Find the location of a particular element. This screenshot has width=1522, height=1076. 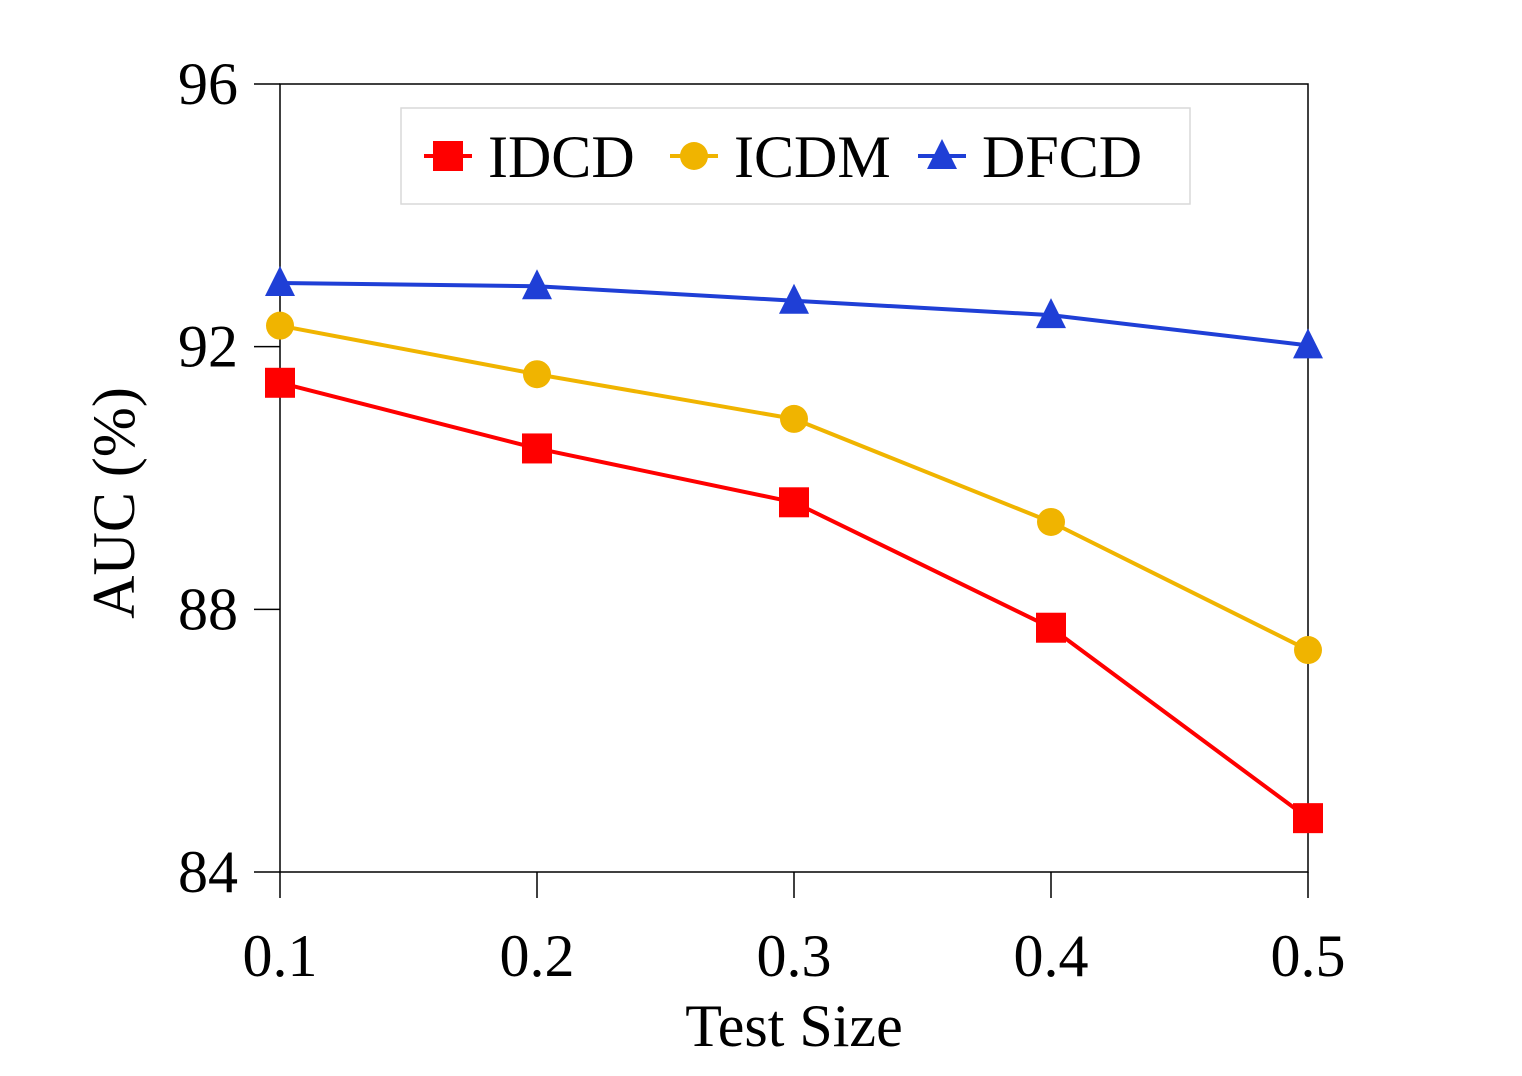

x-tick-label: 0.2 is located at coordinates (537, 956).